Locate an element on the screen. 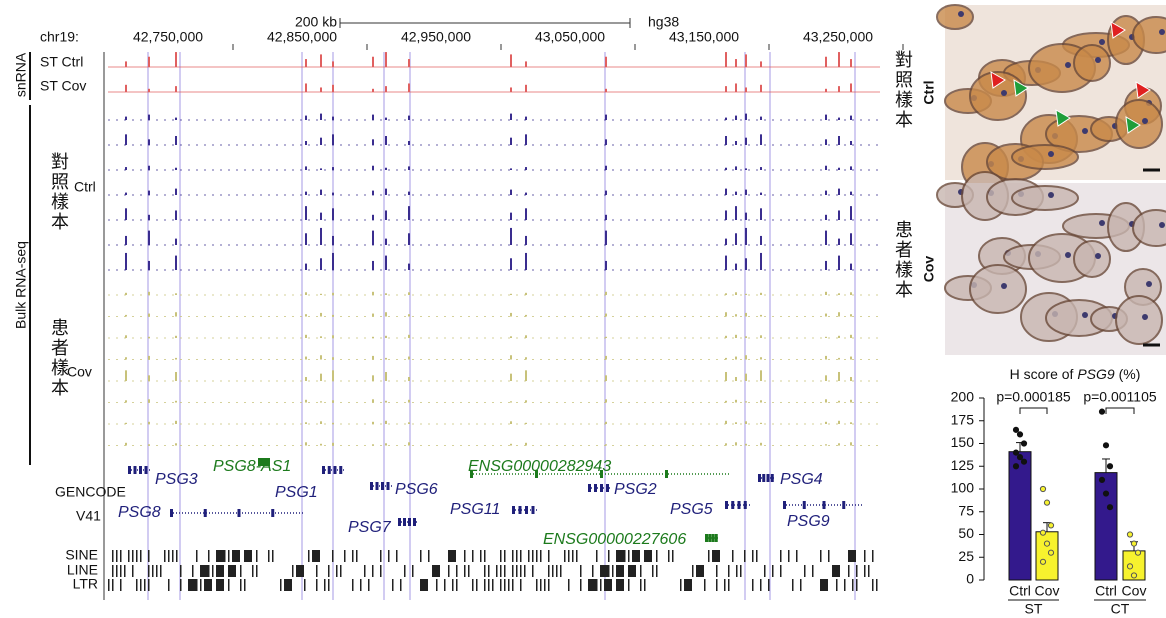 The width and height of the screenshot is (1166, 618). position-label: 42,850,000 is located at coordinates (302, 37).